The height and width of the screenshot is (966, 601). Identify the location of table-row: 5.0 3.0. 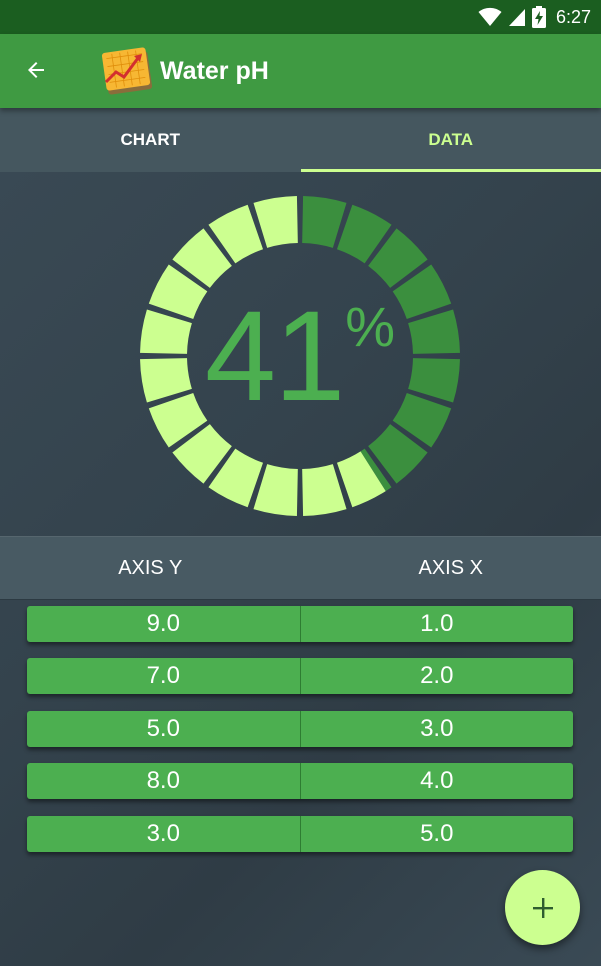
(300, 728).